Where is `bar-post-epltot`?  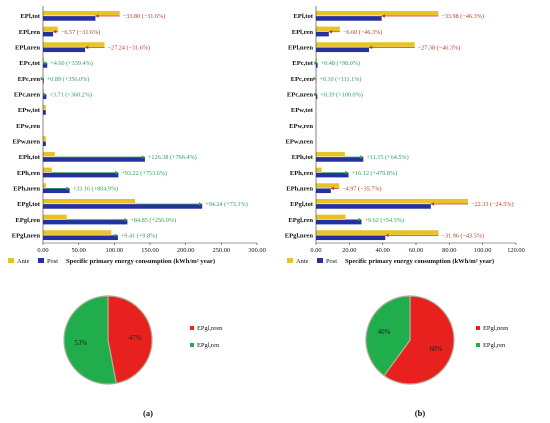 bar-post-epltot is located at coordinates (69, 18).